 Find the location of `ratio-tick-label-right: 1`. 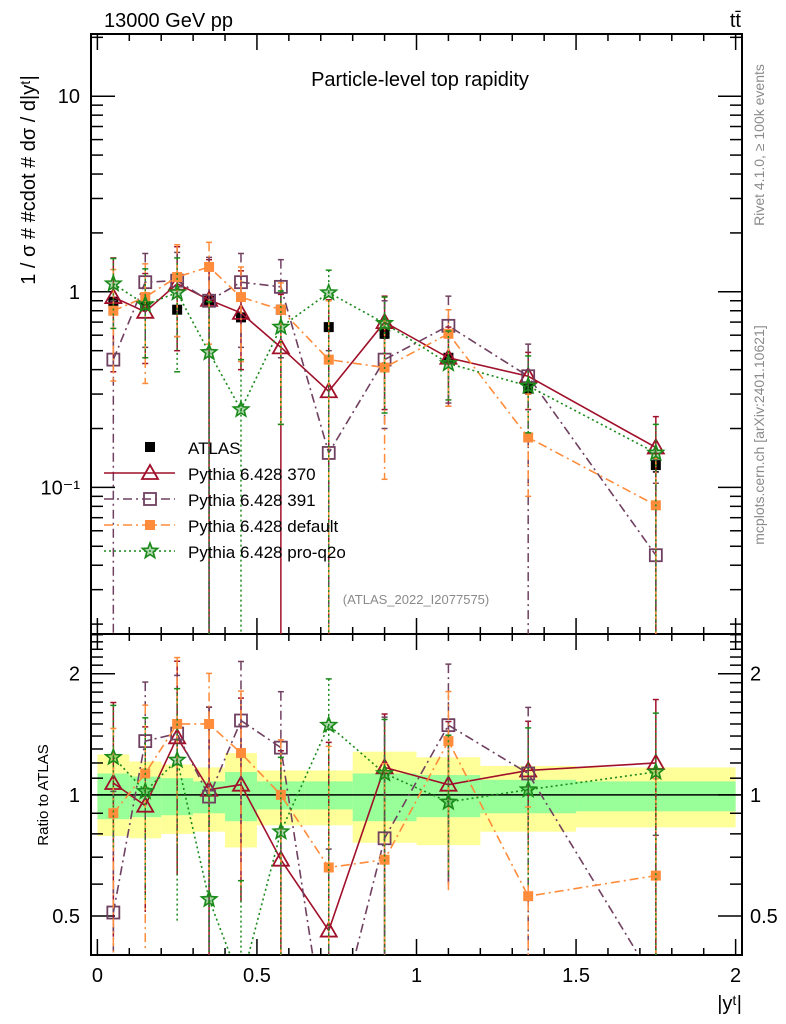

ratio-tick-label-right: 1 is located at coordinates (755, 796).